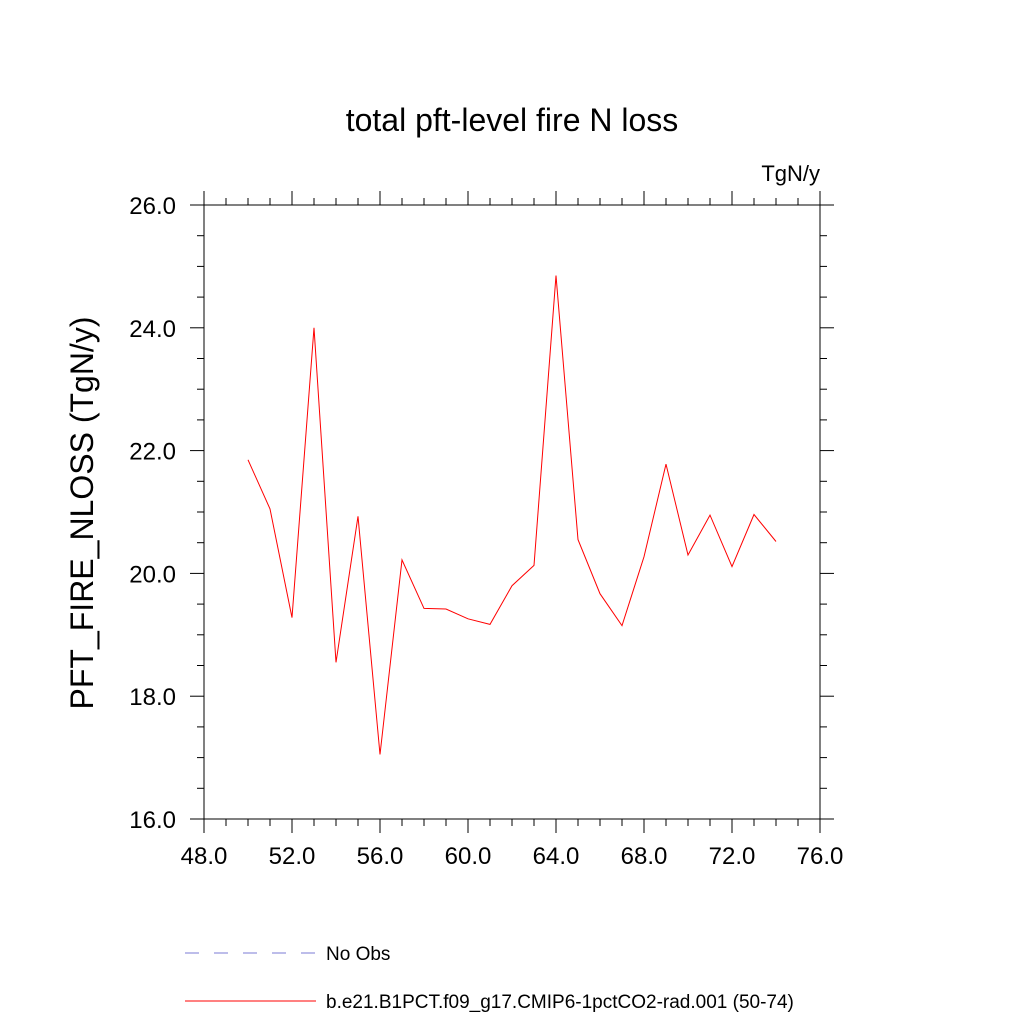  What do you see at coordinates (152, 820) in the screenshot?
I see `y-tick-label: 16.0` at bounding box center [152, 820].